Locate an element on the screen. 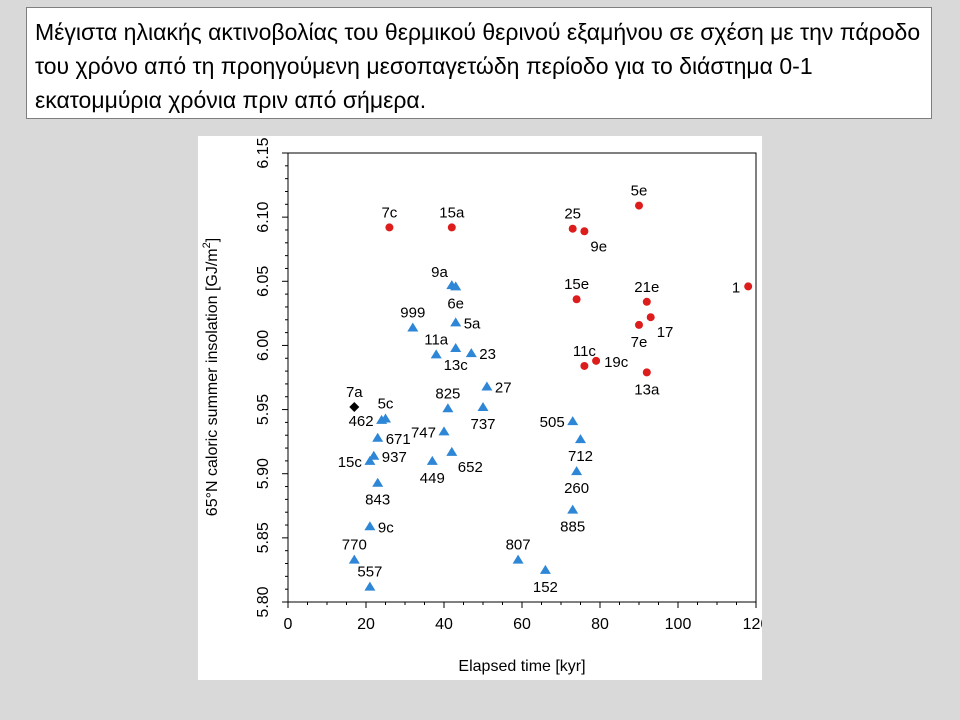 Image resolution: width=960 pixels, height=720 pixels. point-label: 825 is located at coordinates (447, 393).